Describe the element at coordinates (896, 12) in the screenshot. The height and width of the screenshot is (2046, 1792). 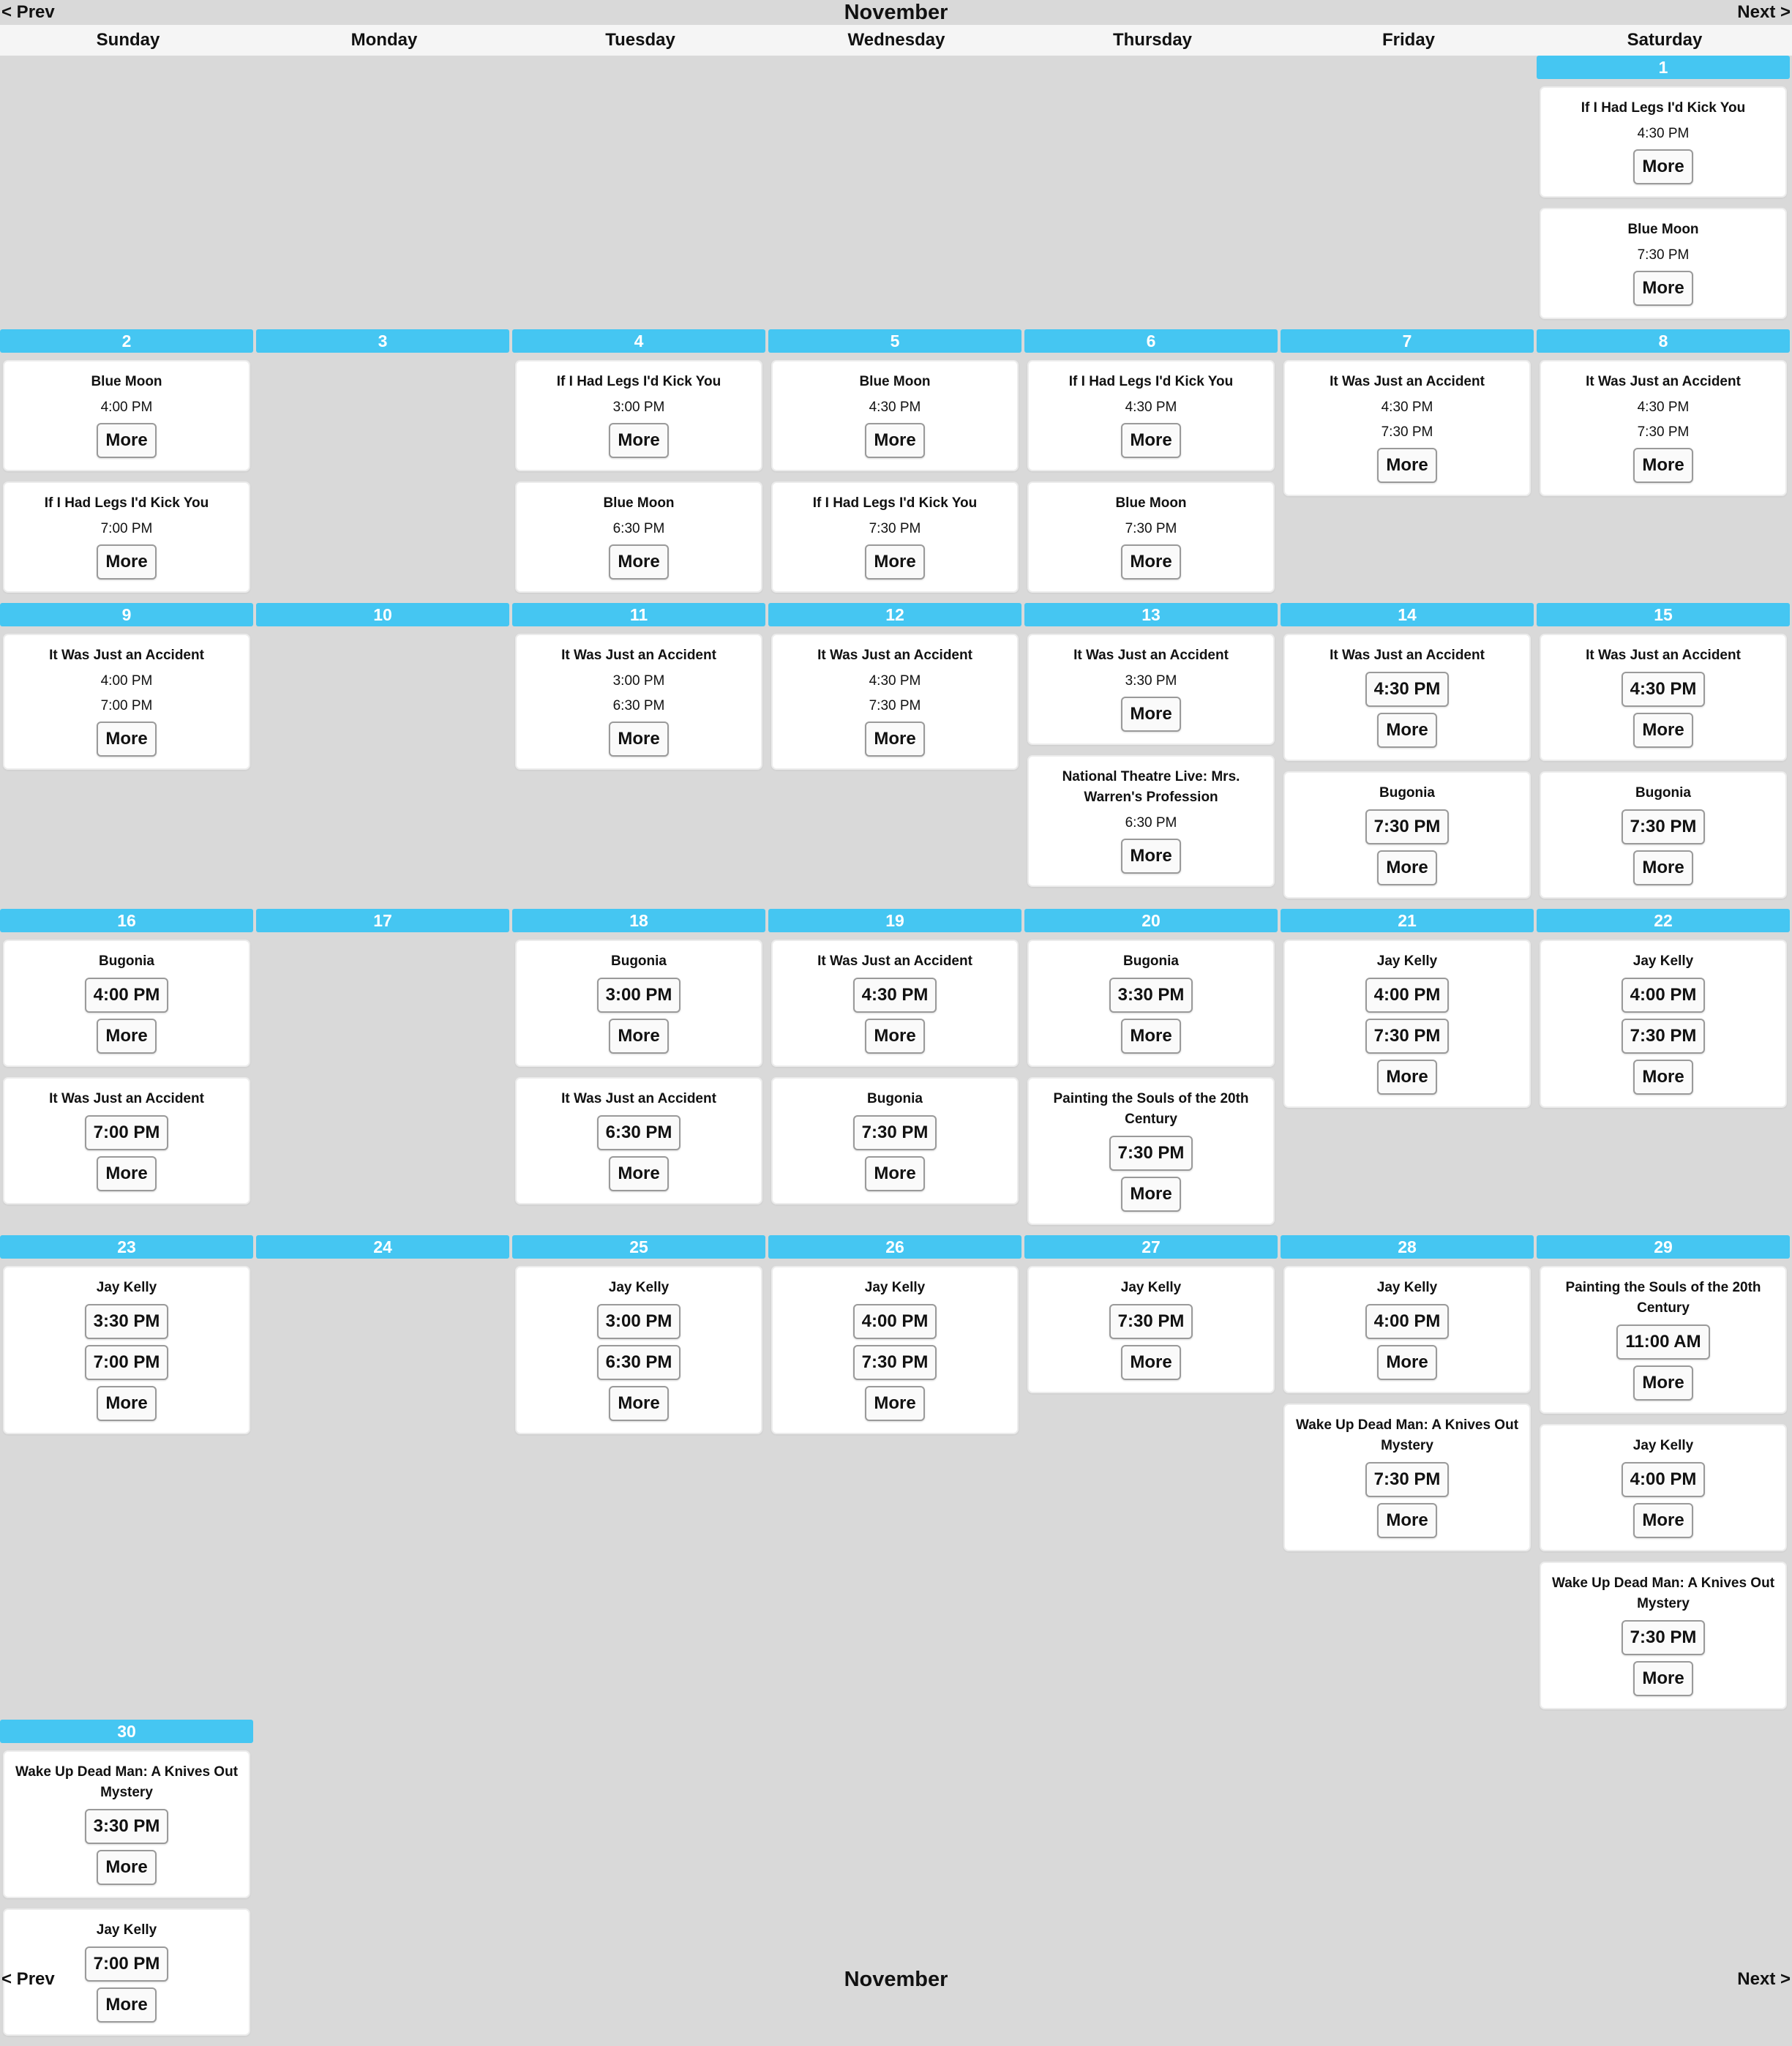
I see `month-title: November` at that location.